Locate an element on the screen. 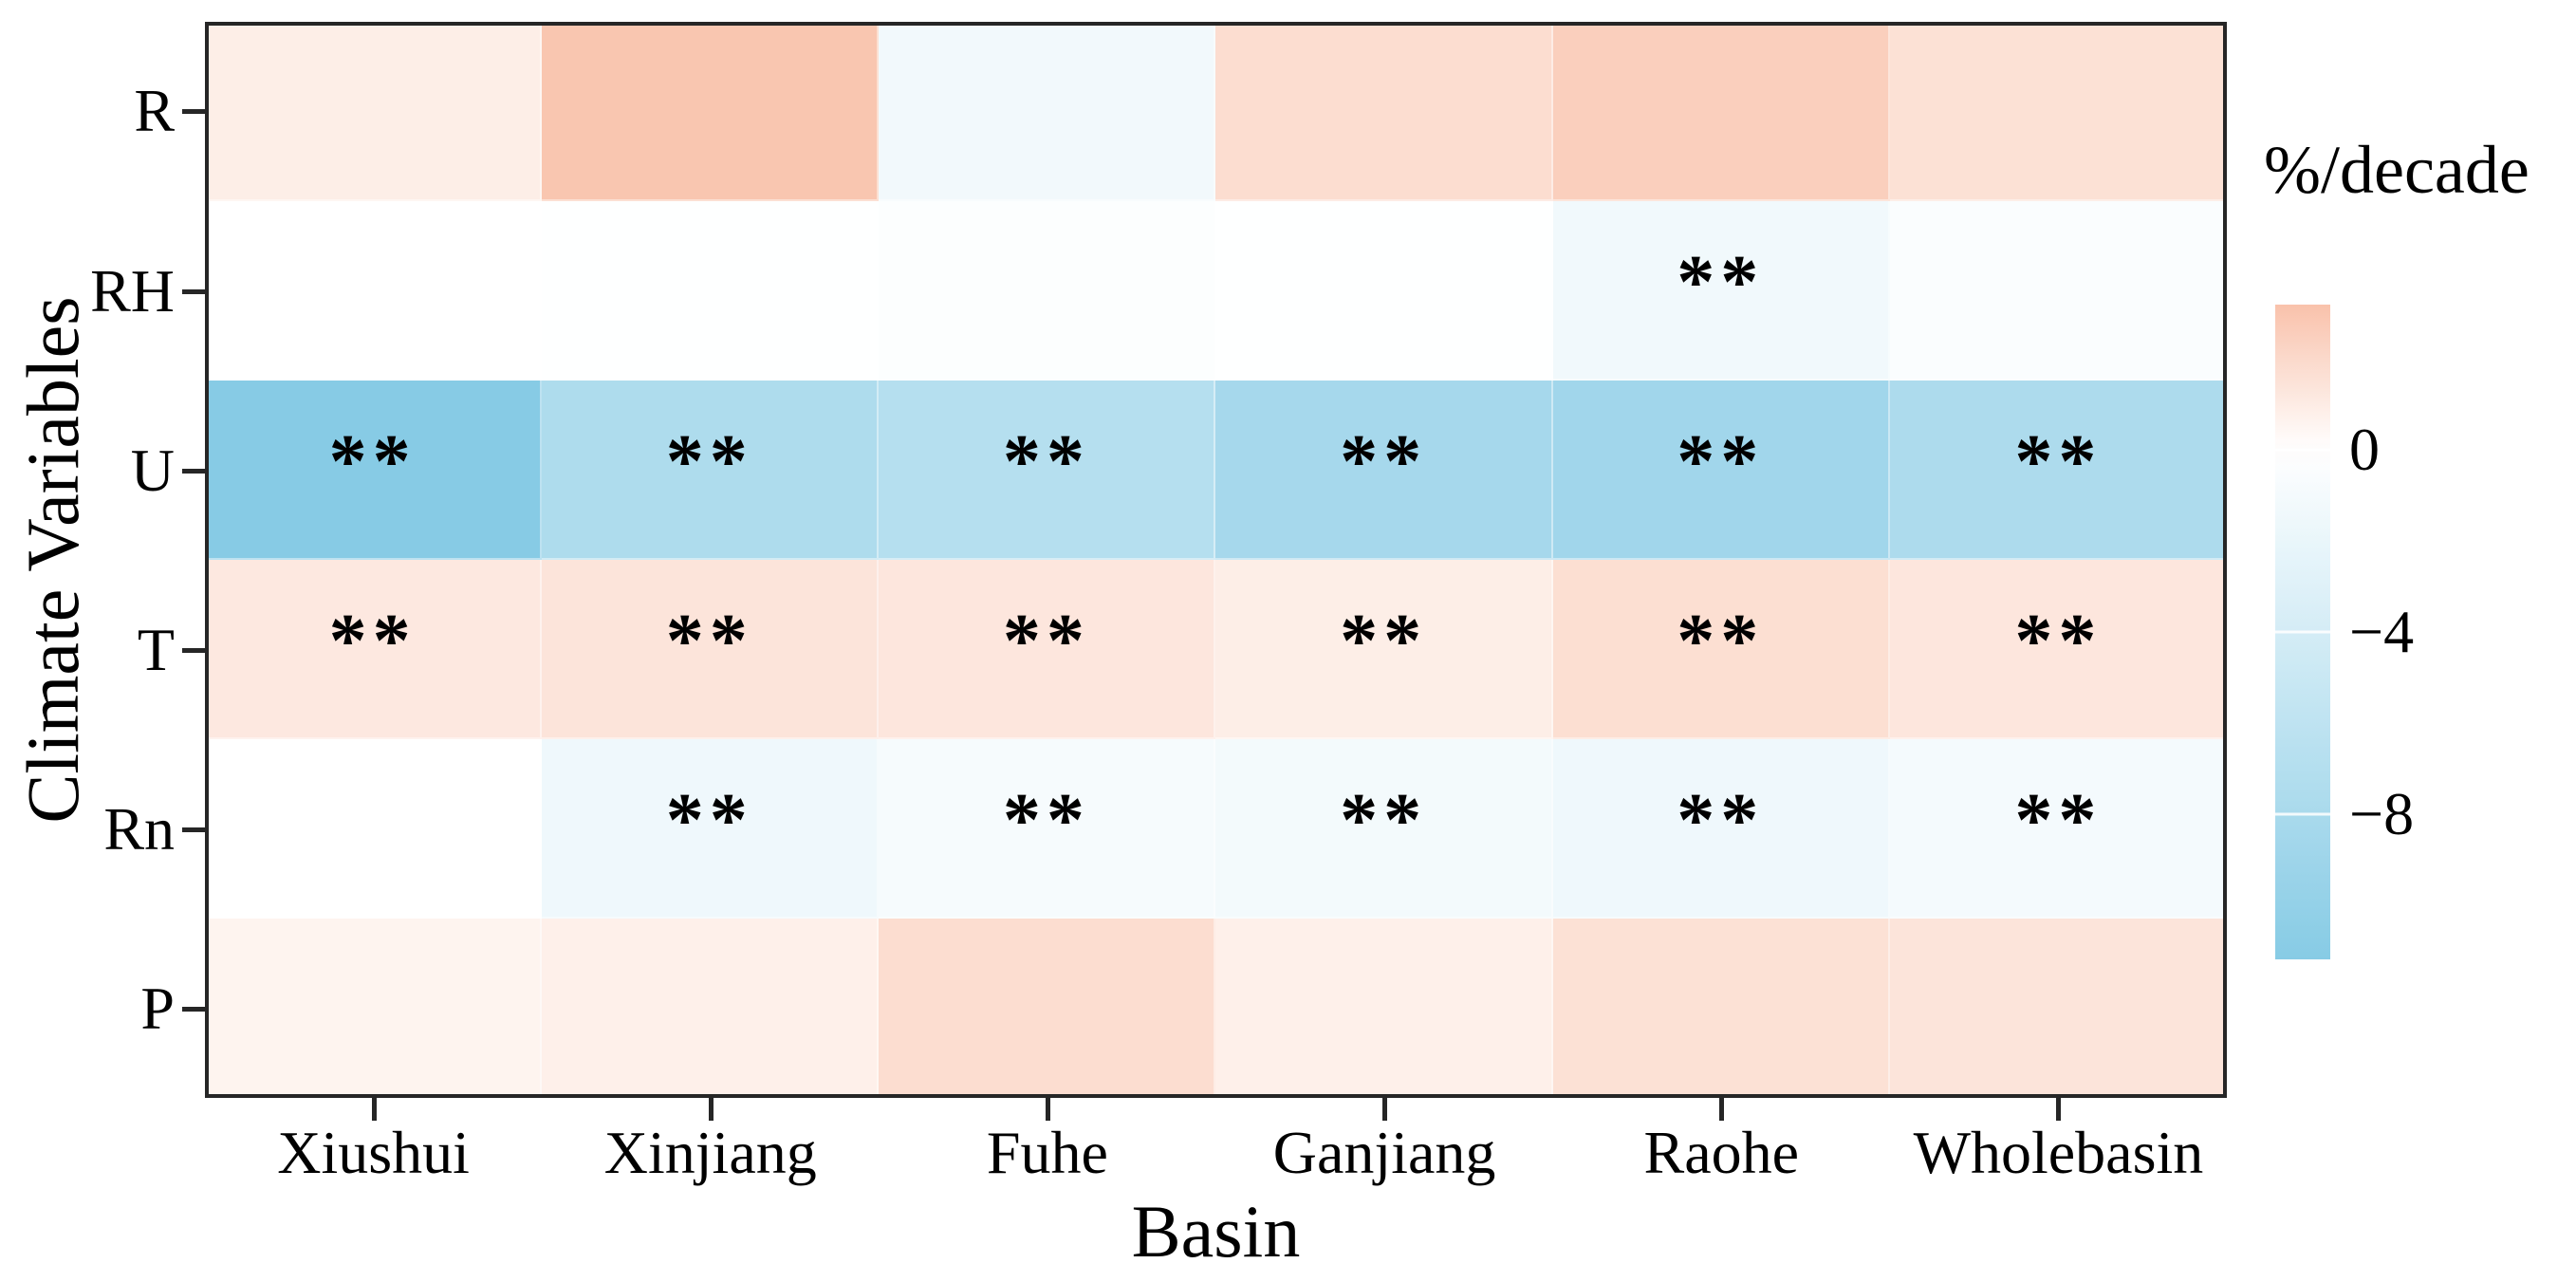 The width and height of the screenshot is (2576, 1282). x-tick-label: Ganjiang is located at coordinates (1384, 1152).